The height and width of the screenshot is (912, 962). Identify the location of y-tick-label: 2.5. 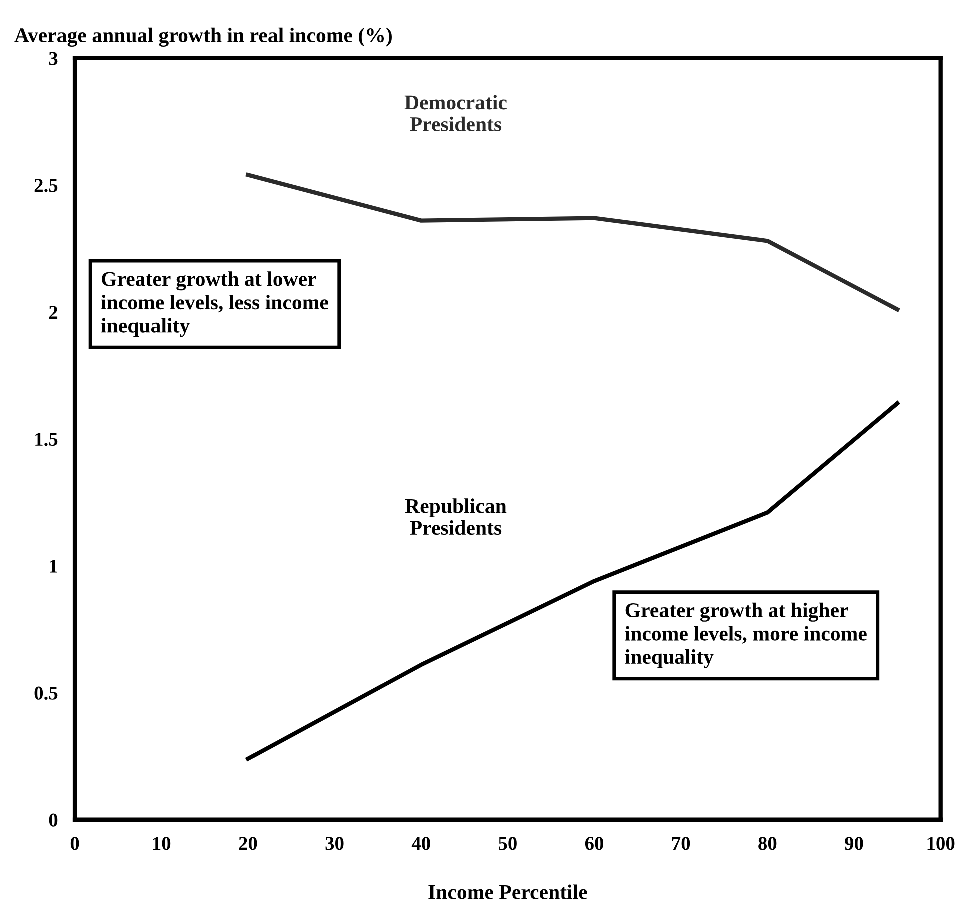
(46, 185).